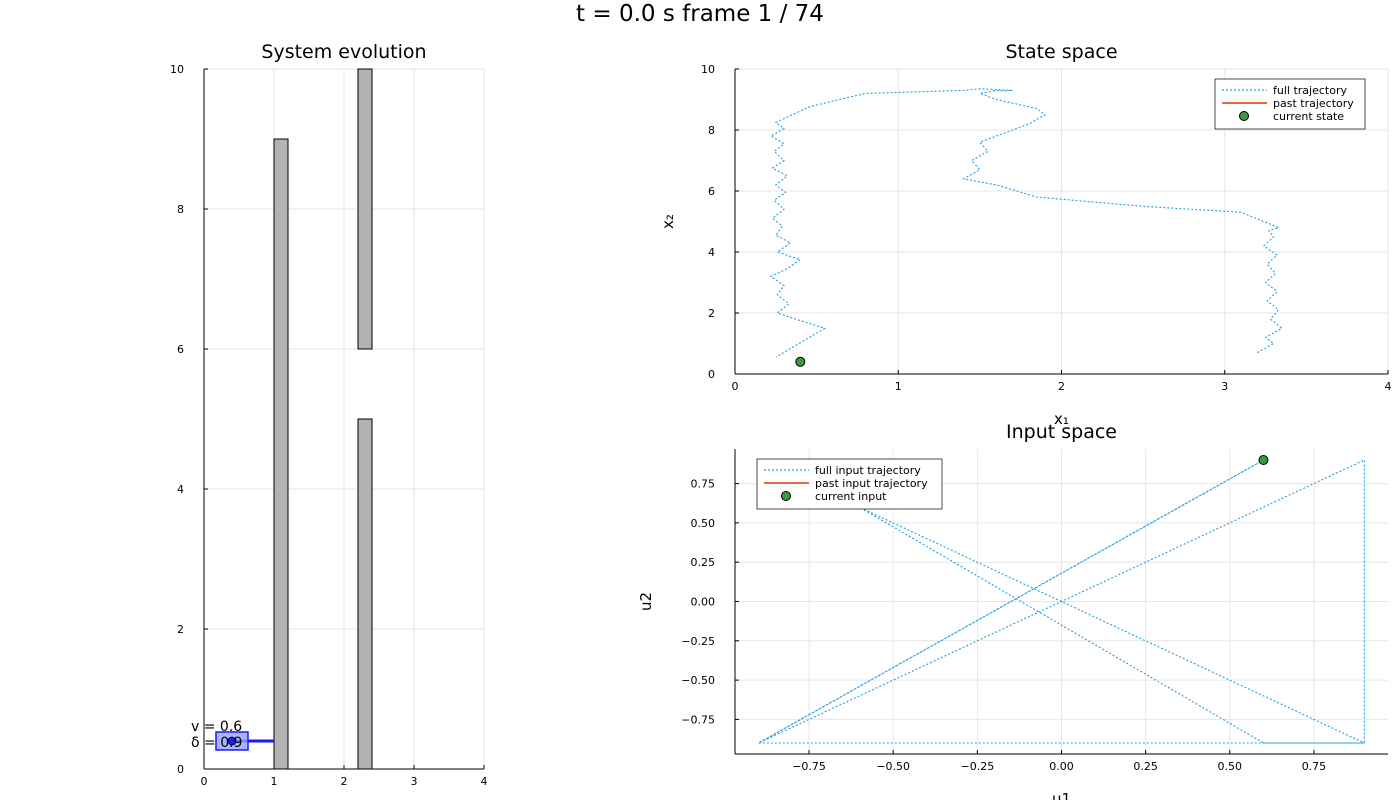 This screenshot has height=800, width=1400. Describe the element at coordinates (703, 523) in the screenshot. I see `y-tick-label: 0.50` at that location.